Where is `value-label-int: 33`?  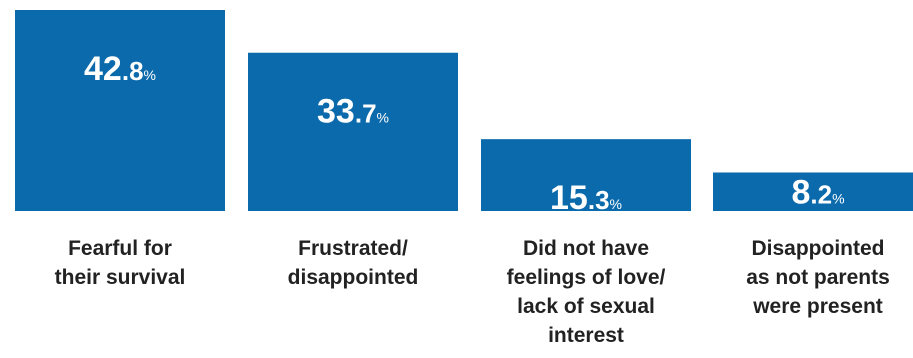
value-label-int: 33 is located at coordinates (336, 112).